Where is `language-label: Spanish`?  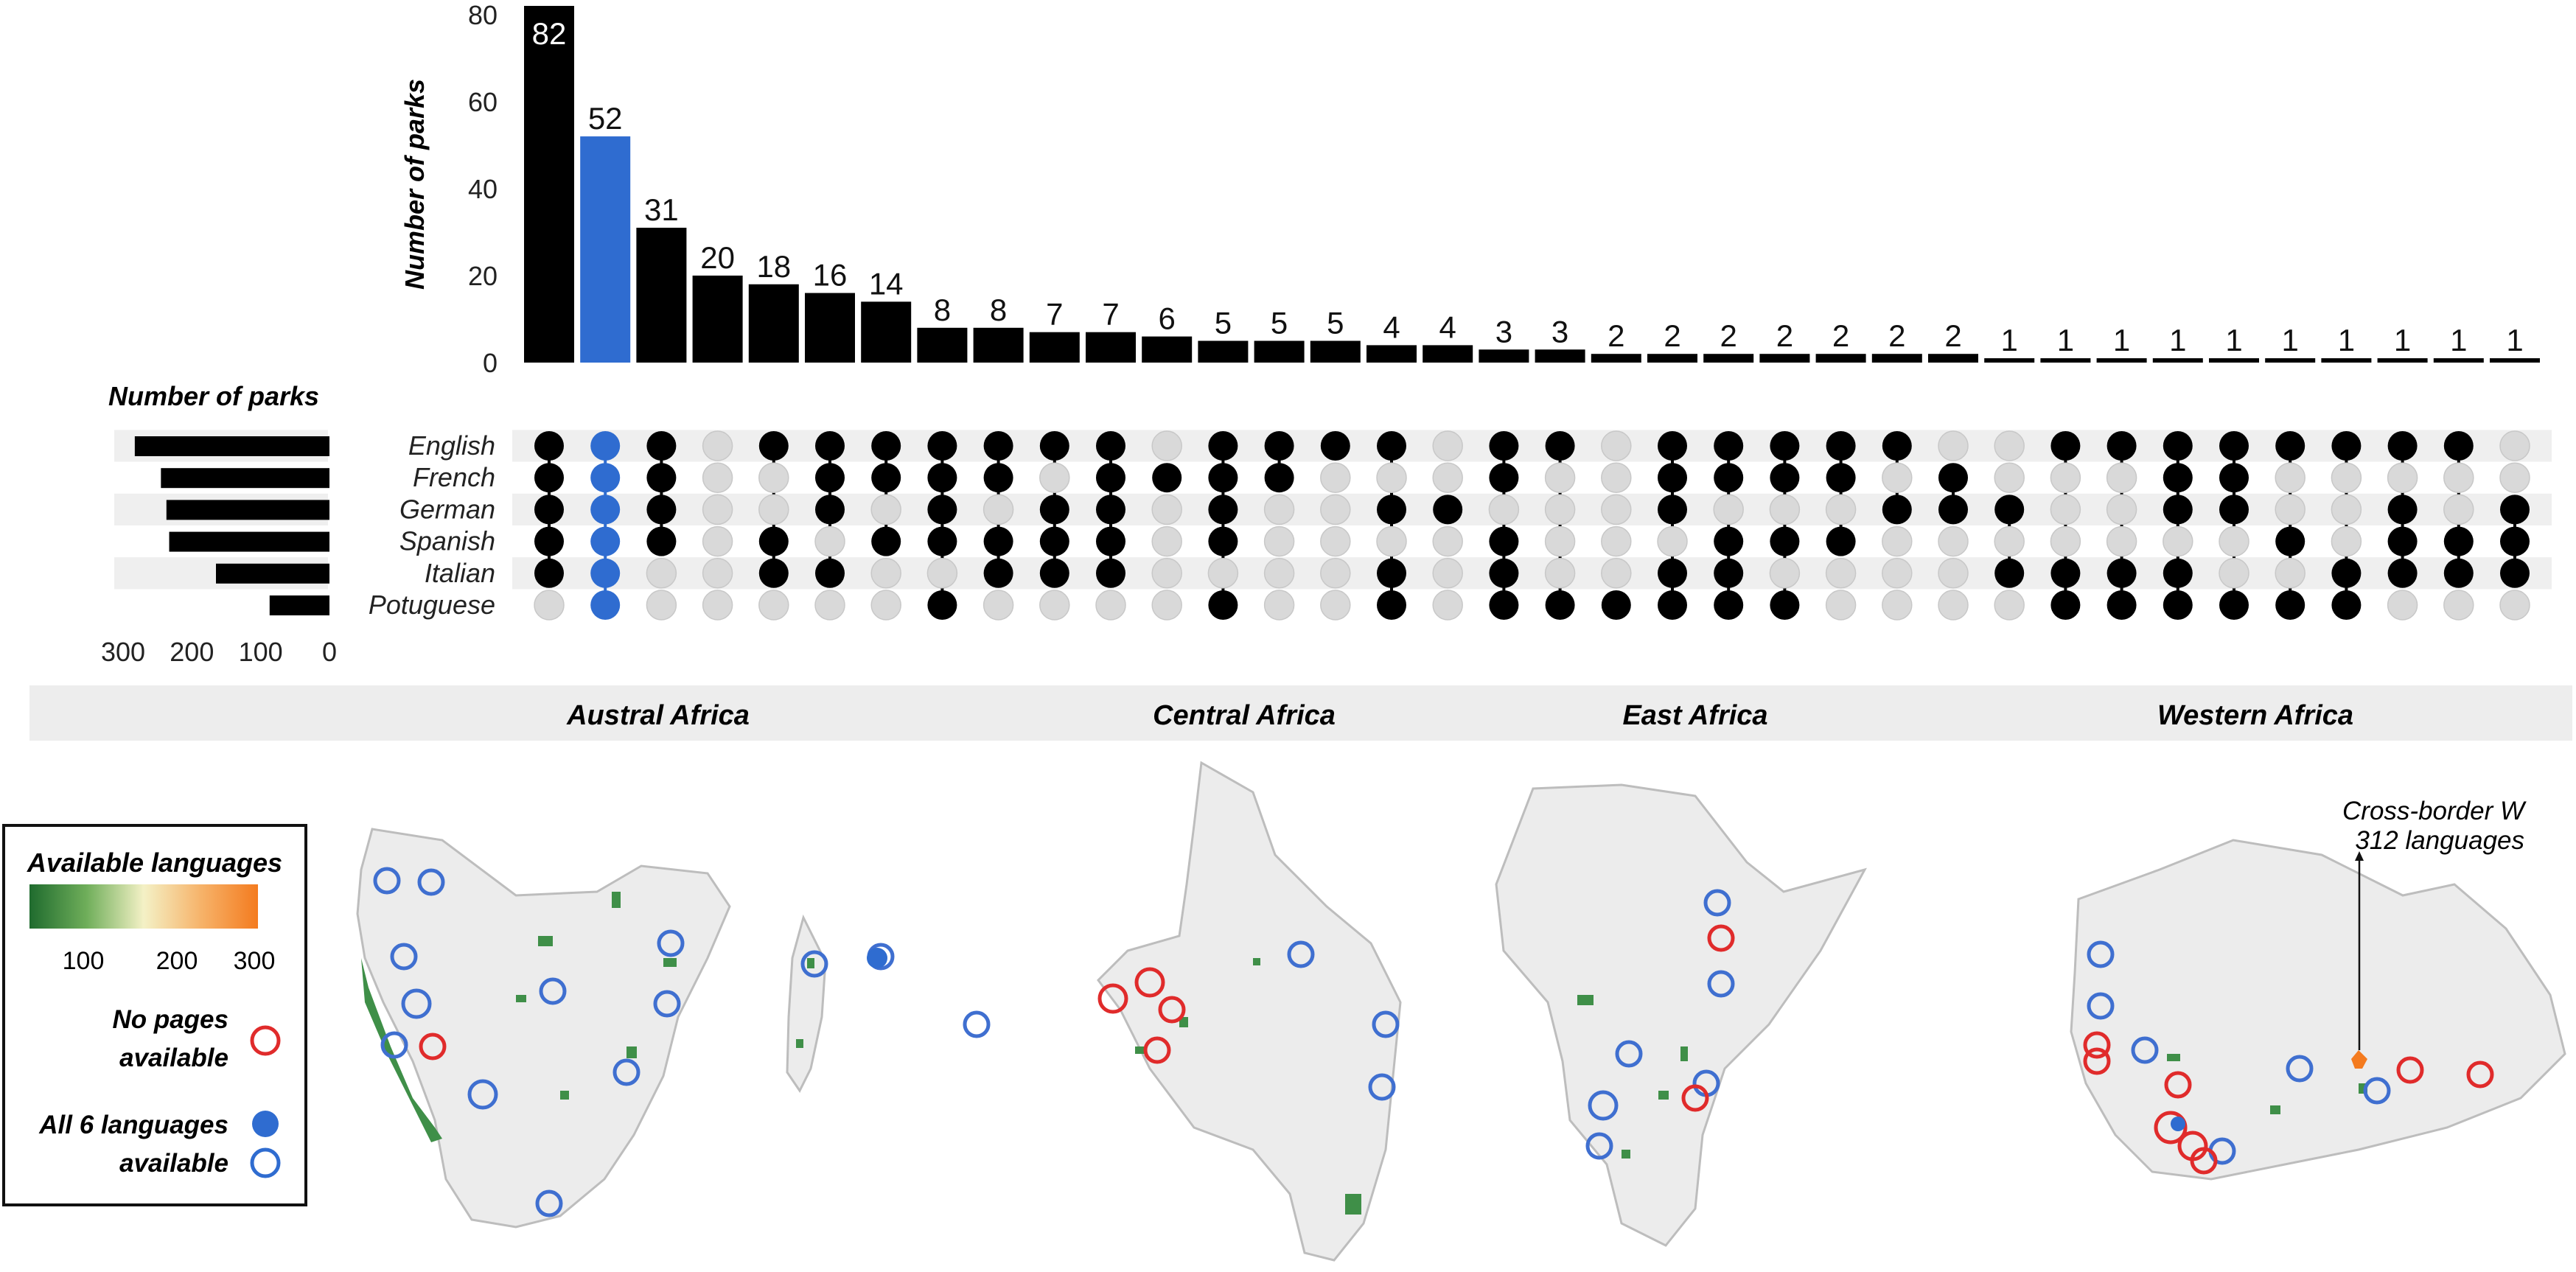 language-label: Spanish is located at coordinates (447, 541).